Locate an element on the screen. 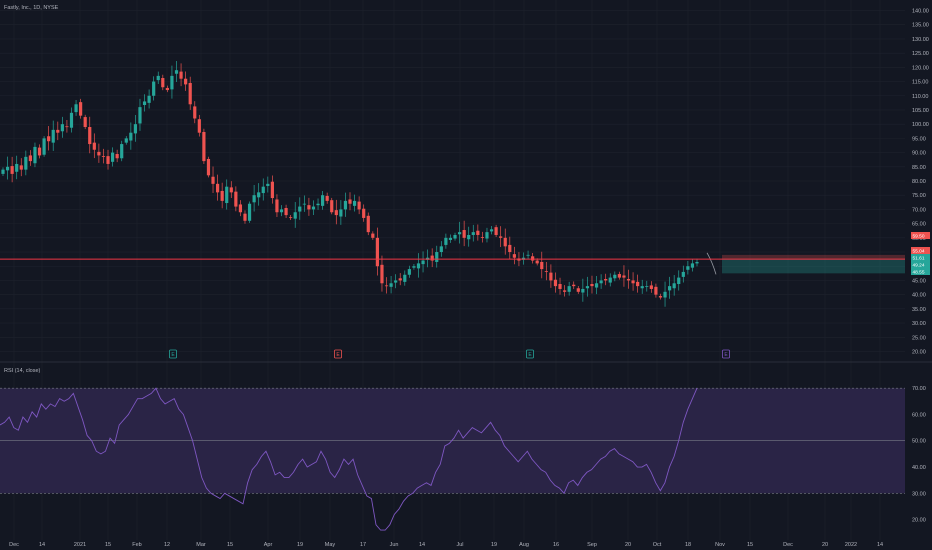 This screenshot has width=932, height=550. rsi-tick-label: 40.00 is located at coordinates (919, 468).